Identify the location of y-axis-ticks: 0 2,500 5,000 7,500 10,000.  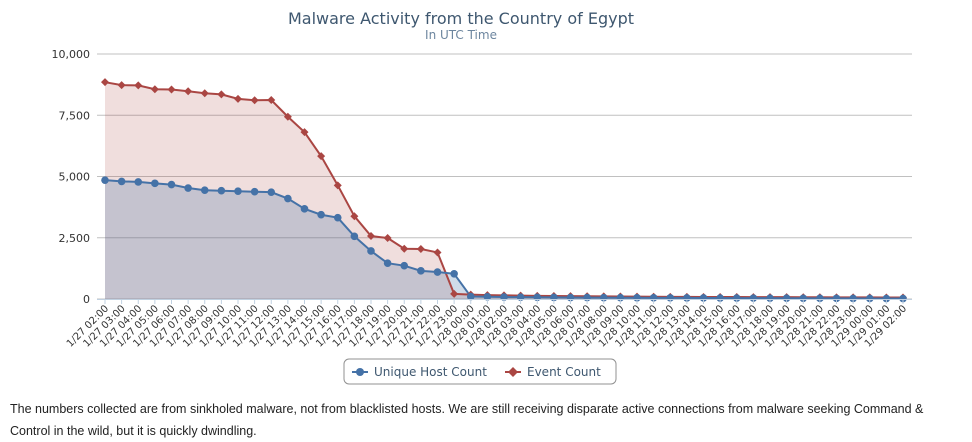
(71, 177).